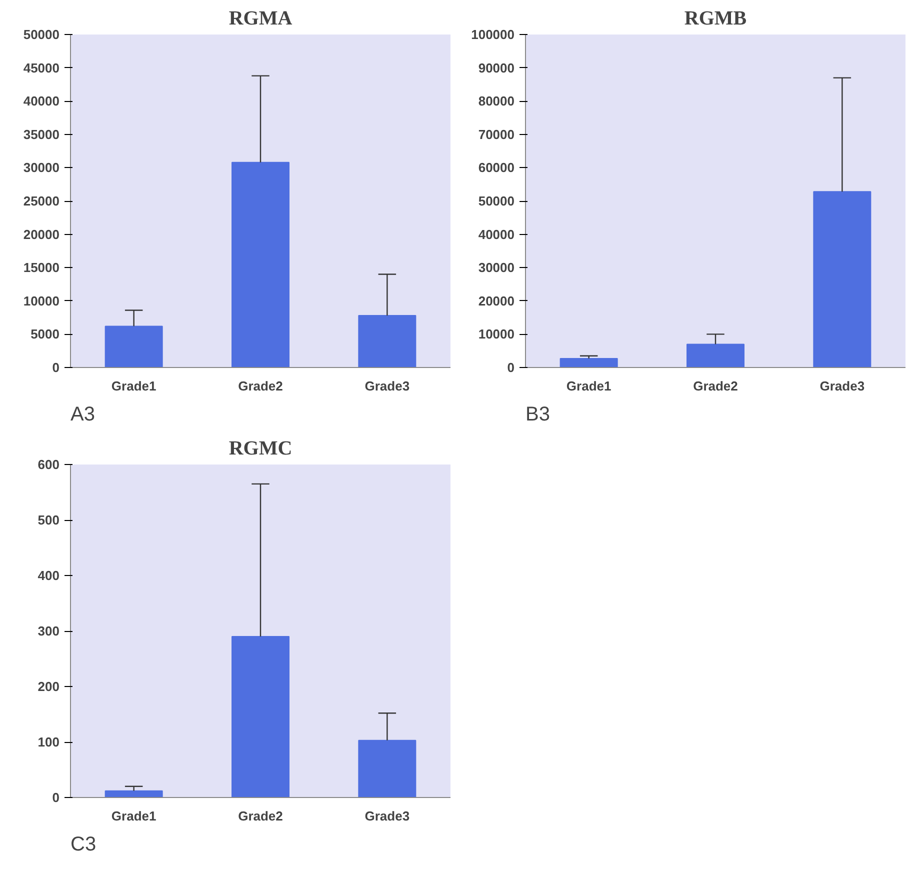 This screenshot has height=874, width=924. Describe the element at coordinates (260, 449) in the screenshot. I see `chart-title: RGMC` at that location.